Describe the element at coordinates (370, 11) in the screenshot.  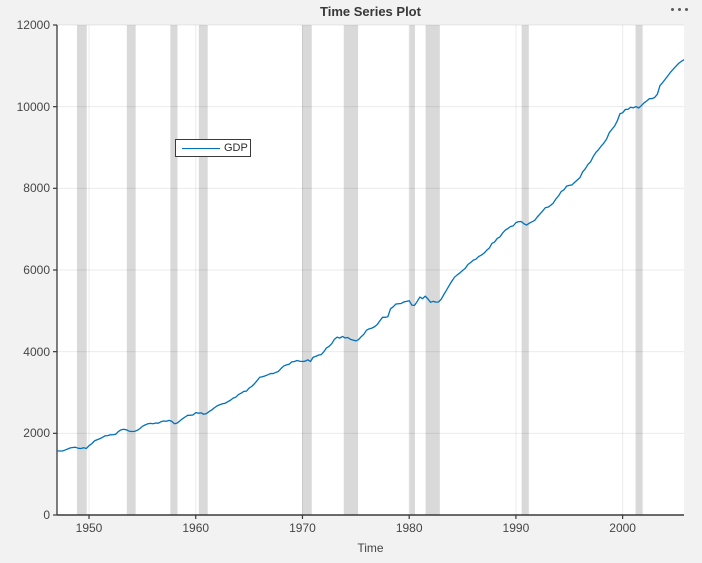
I see `chart-title: Time Series Plot` at that location.